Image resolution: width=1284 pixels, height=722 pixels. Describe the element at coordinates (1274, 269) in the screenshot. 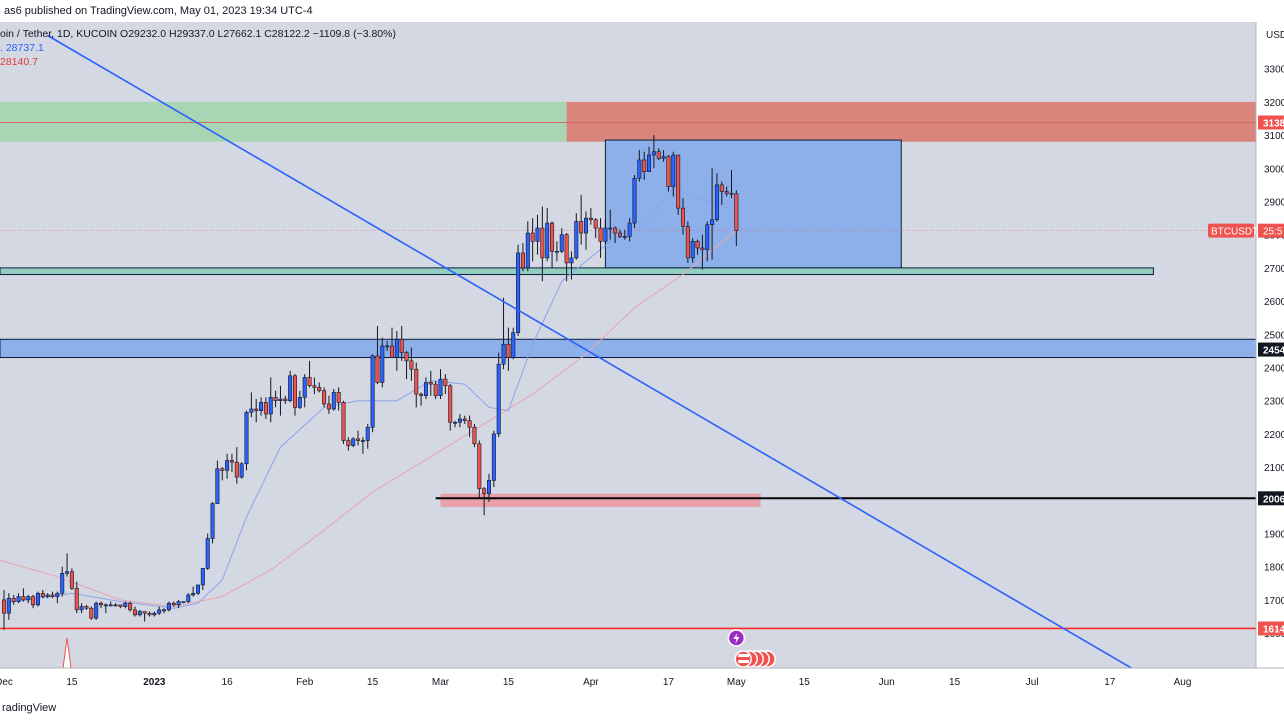

I see `price-tick: 27000` at that location.